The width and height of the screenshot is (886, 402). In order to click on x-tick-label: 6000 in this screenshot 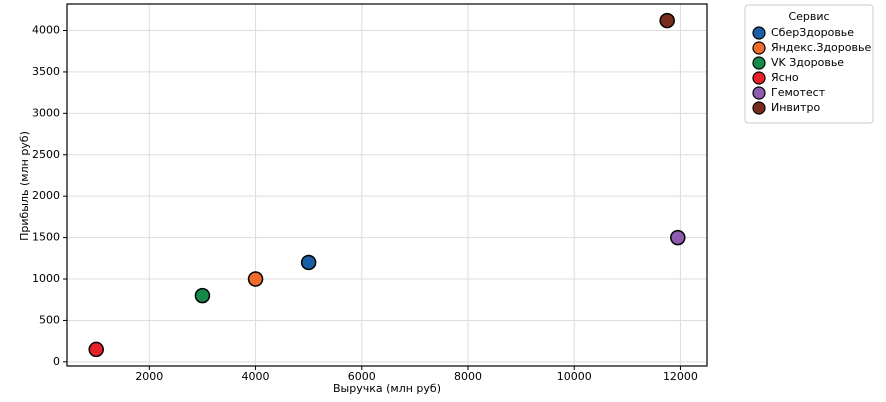, I will do `click(362, 376)`.